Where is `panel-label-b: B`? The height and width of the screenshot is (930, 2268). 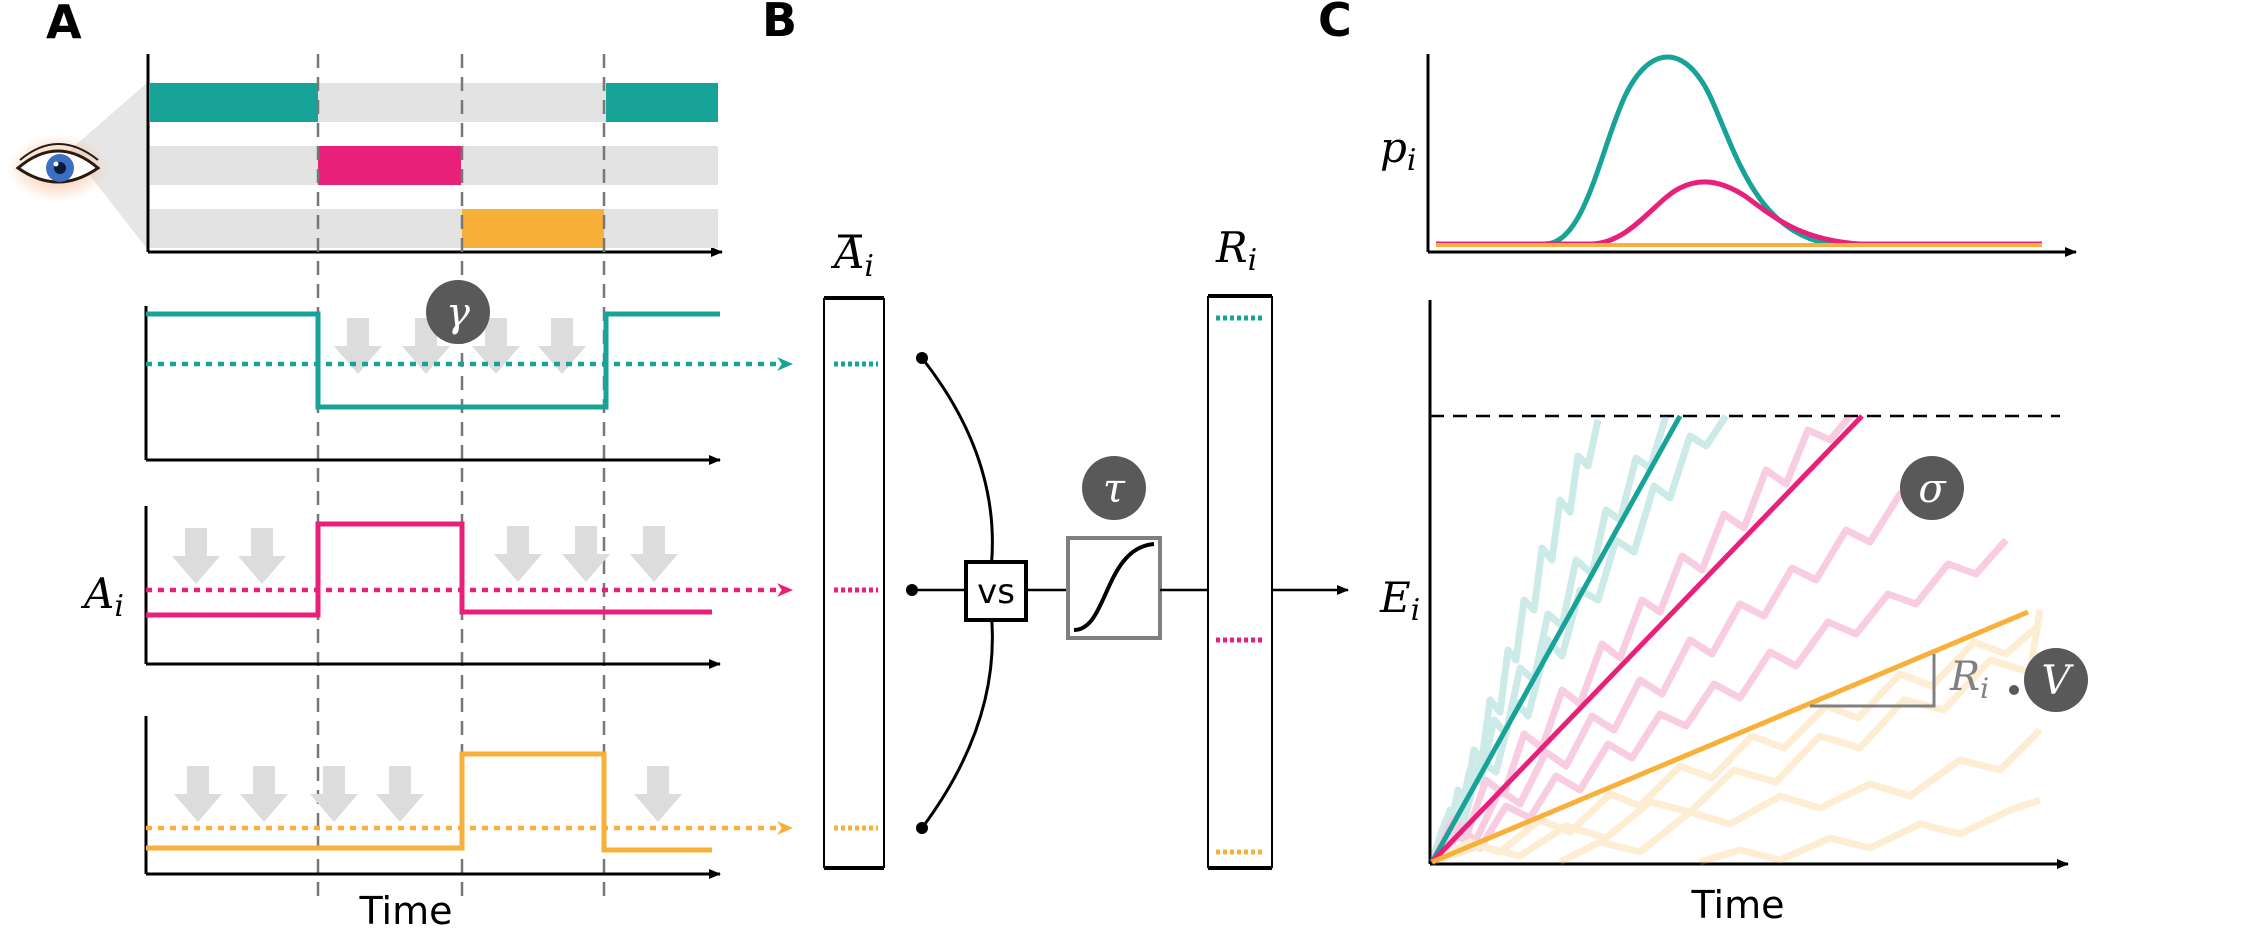
panel-label-b: B is located at coordinates (779, 23).